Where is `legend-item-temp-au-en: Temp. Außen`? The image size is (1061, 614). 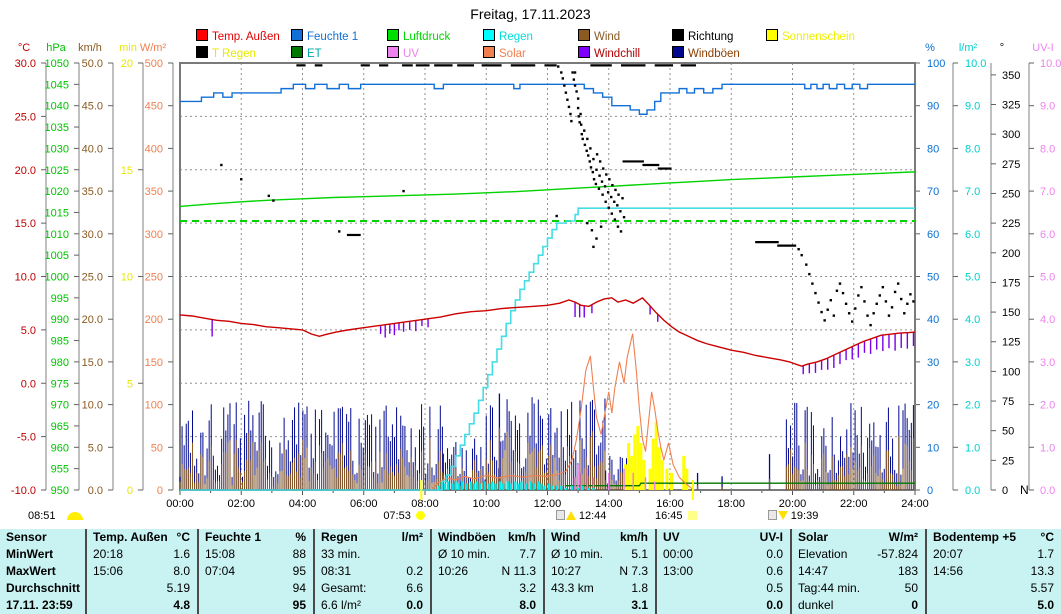 legend-item-temp-au-en: Temp. Außen is located at coordinates (238, 36).